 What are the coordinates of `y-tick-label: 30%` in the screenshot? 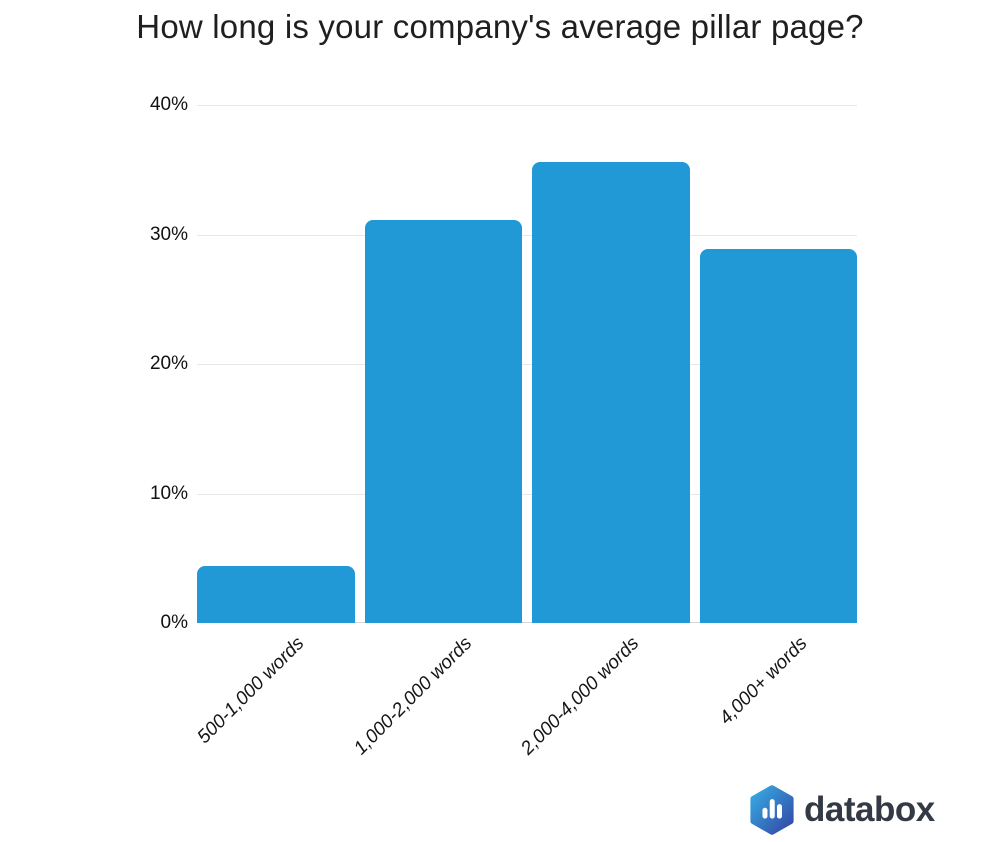 It's located at (168, 234).